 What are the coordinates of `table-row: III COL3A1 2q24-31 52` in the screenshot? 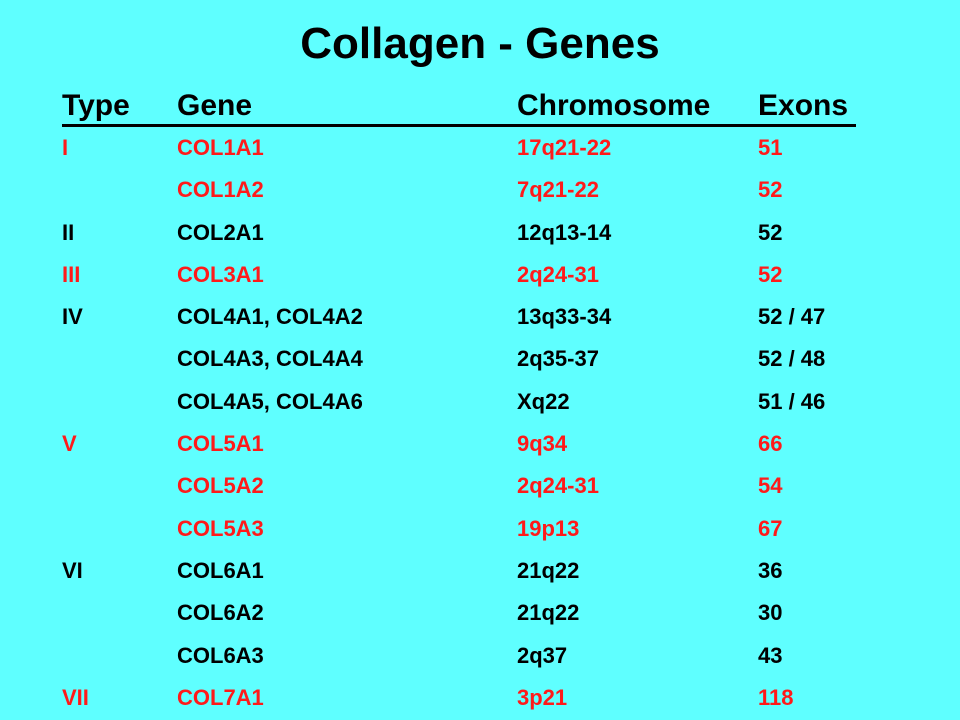 It's located at (459, 275).